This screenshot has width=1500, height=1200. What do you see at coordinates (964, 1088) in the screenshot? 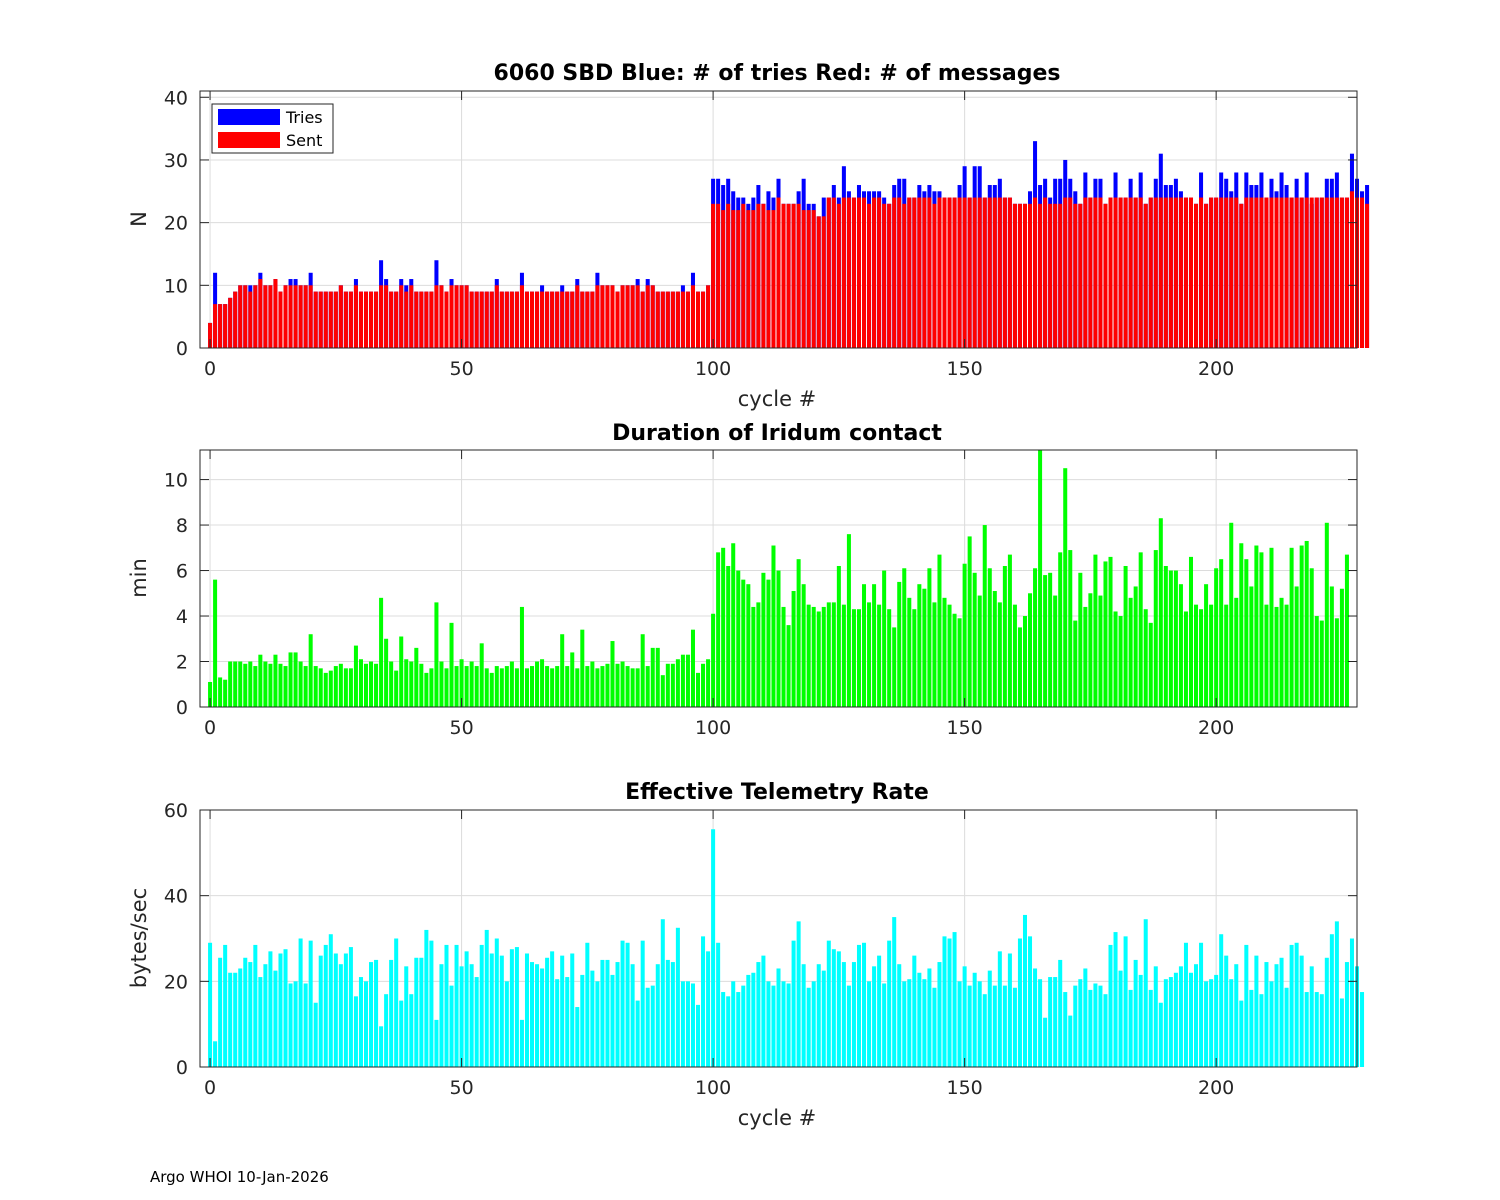
I see `rate-xtick-label: 150` at bounding box center [964, 1088].